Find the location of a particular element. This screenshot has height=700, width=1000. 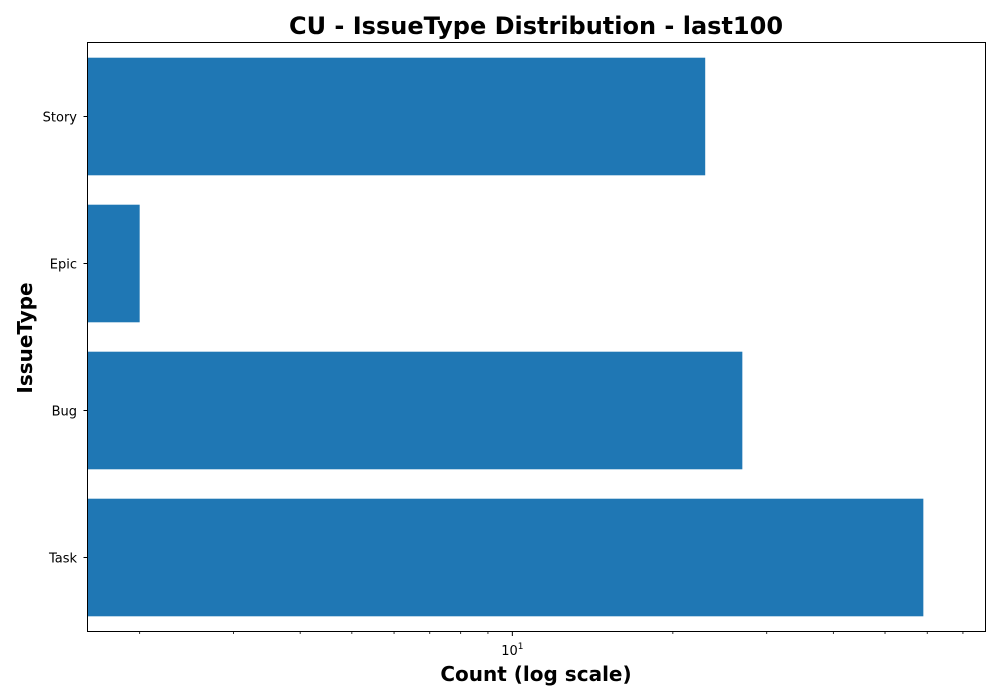

y-tick-label-task: Task is located at coordinates (63, 559).